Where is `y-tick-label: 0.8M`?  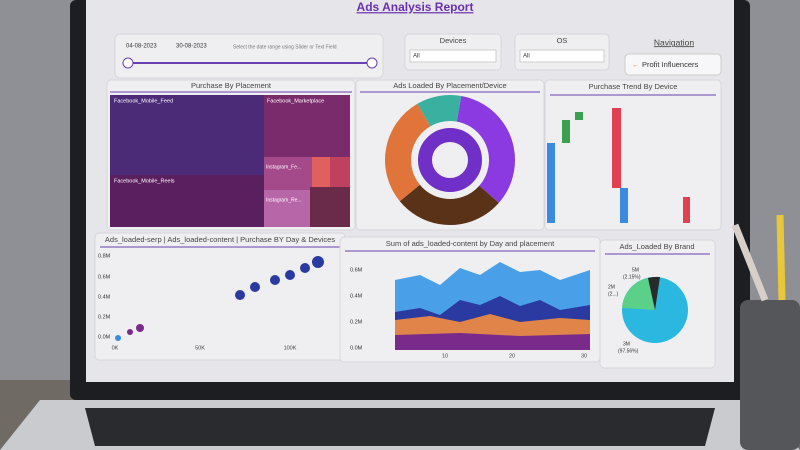
y-tick-label: 0.8M is located at coordinates (104, 256).